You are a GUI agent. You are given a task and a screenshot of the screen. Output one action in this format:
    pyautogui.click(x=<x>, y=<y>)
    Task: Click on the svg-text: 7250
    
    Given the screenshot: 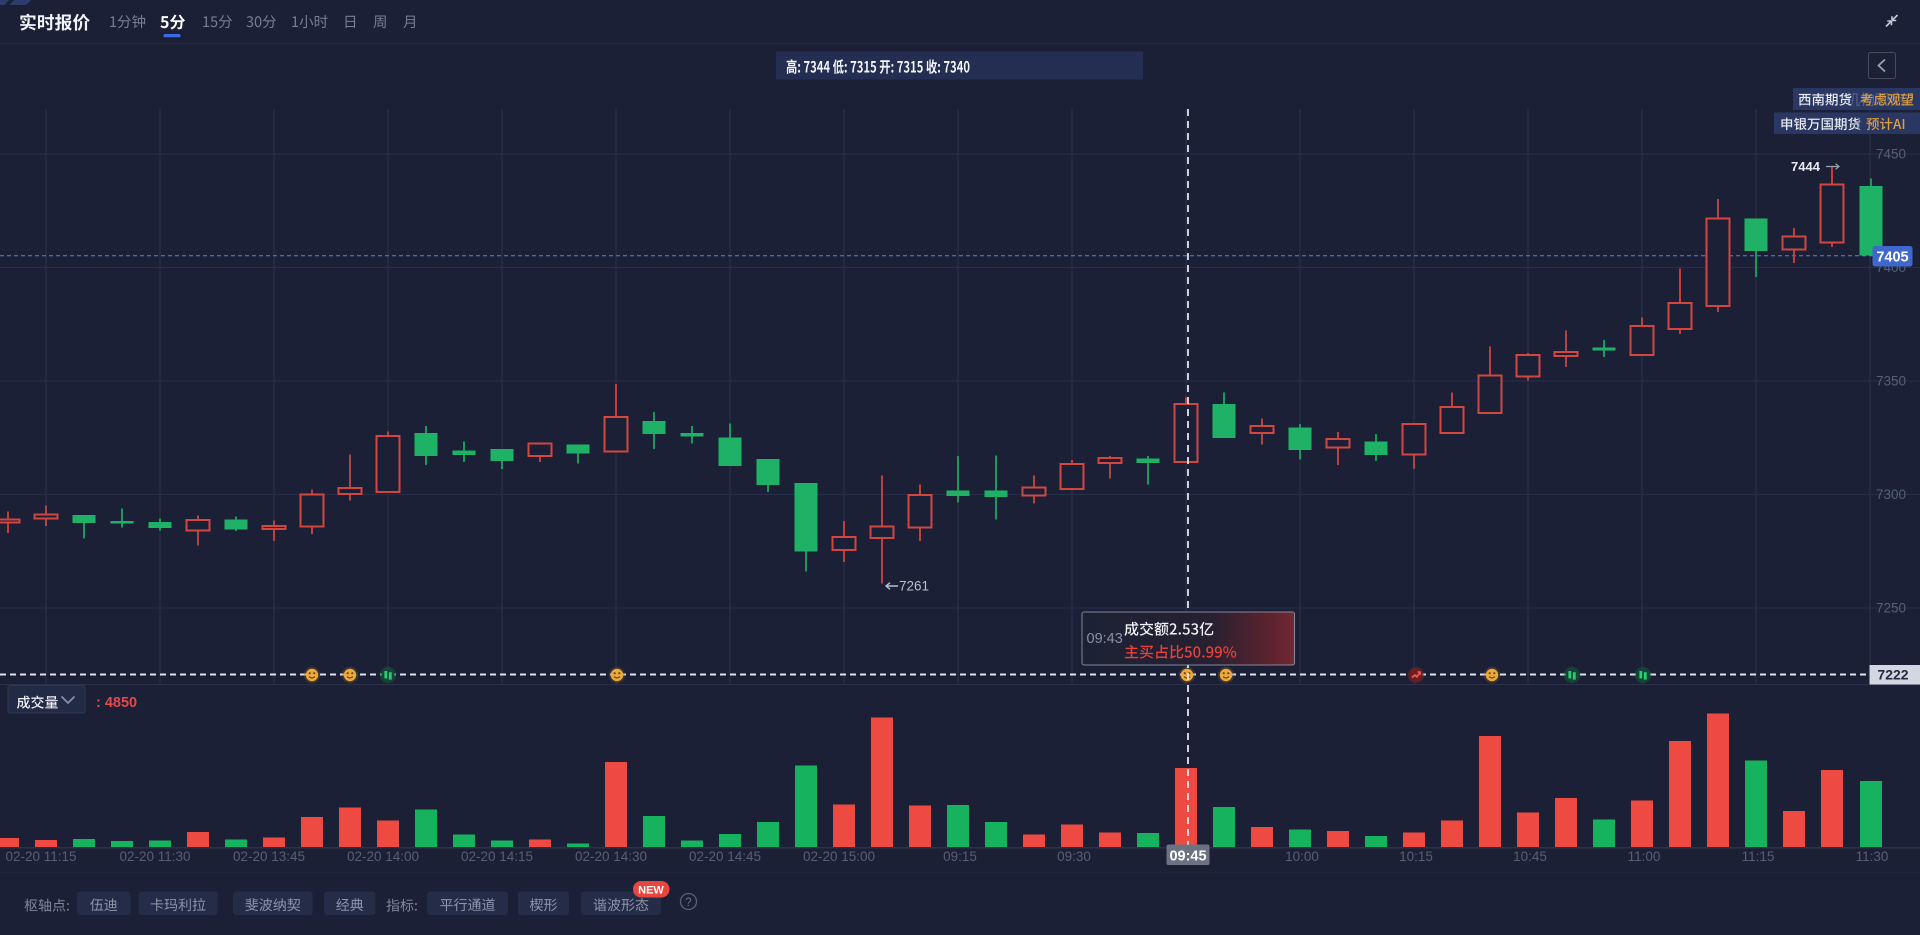 What is the action you would take?
    pyautogui.click(x=1891, y=608)
    